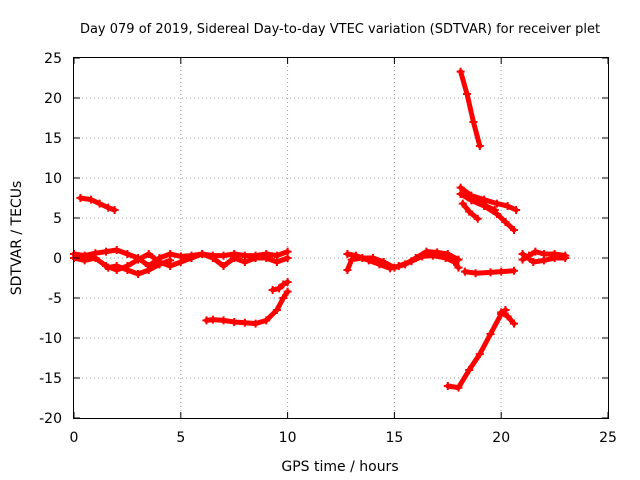 This screenshot has height=480, width=640. Describe the element at coordinates (53, 99) in the screenshot. I see `y-tick-label: 20` at that location.